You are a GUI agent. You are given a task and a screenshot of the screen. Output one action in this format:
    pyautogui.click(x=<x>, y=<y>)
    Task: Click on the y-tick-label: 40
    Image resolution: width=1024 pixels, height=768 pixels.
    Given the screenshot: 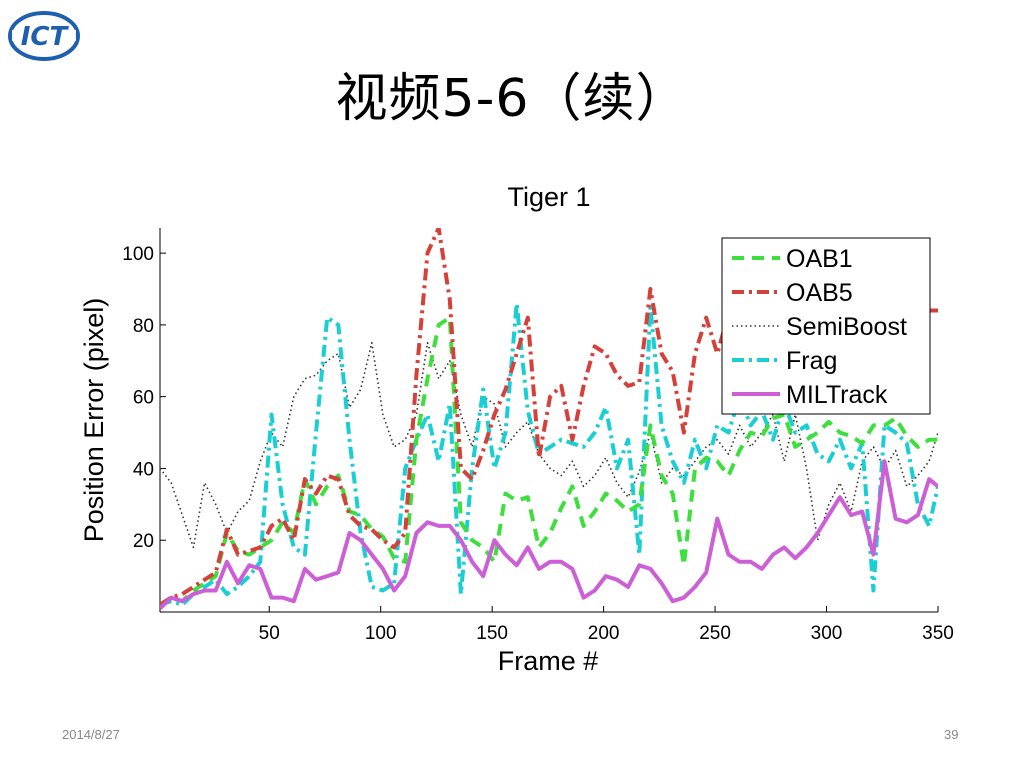 What is the action you would take?
    pyautogui.click(x=143, y=469)
    